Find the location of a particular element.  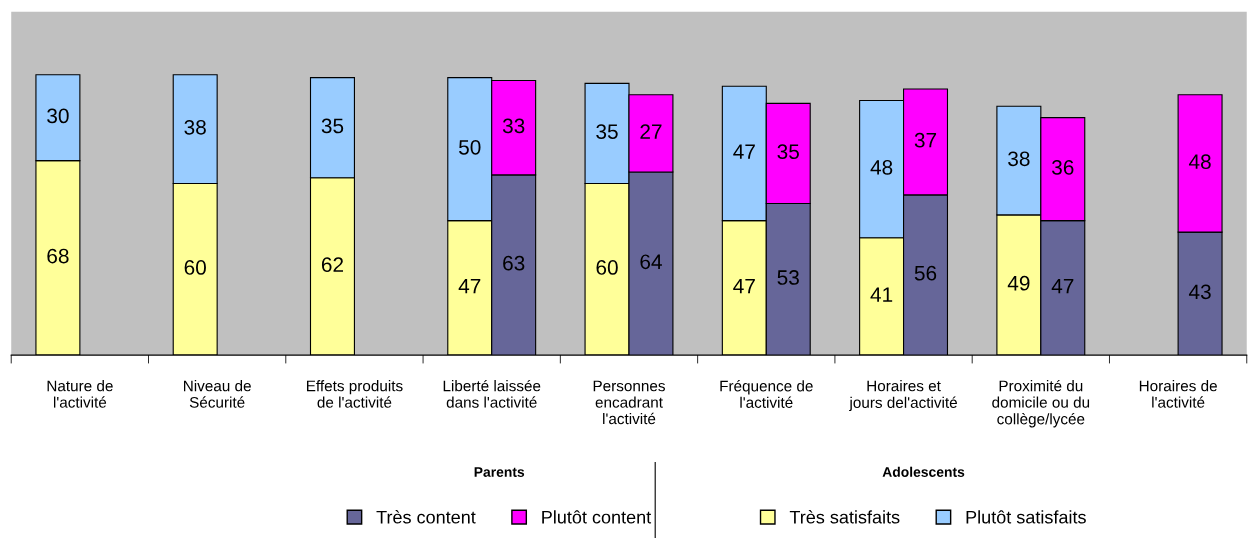

data-label: 68 is located at coordinates (58, 256).